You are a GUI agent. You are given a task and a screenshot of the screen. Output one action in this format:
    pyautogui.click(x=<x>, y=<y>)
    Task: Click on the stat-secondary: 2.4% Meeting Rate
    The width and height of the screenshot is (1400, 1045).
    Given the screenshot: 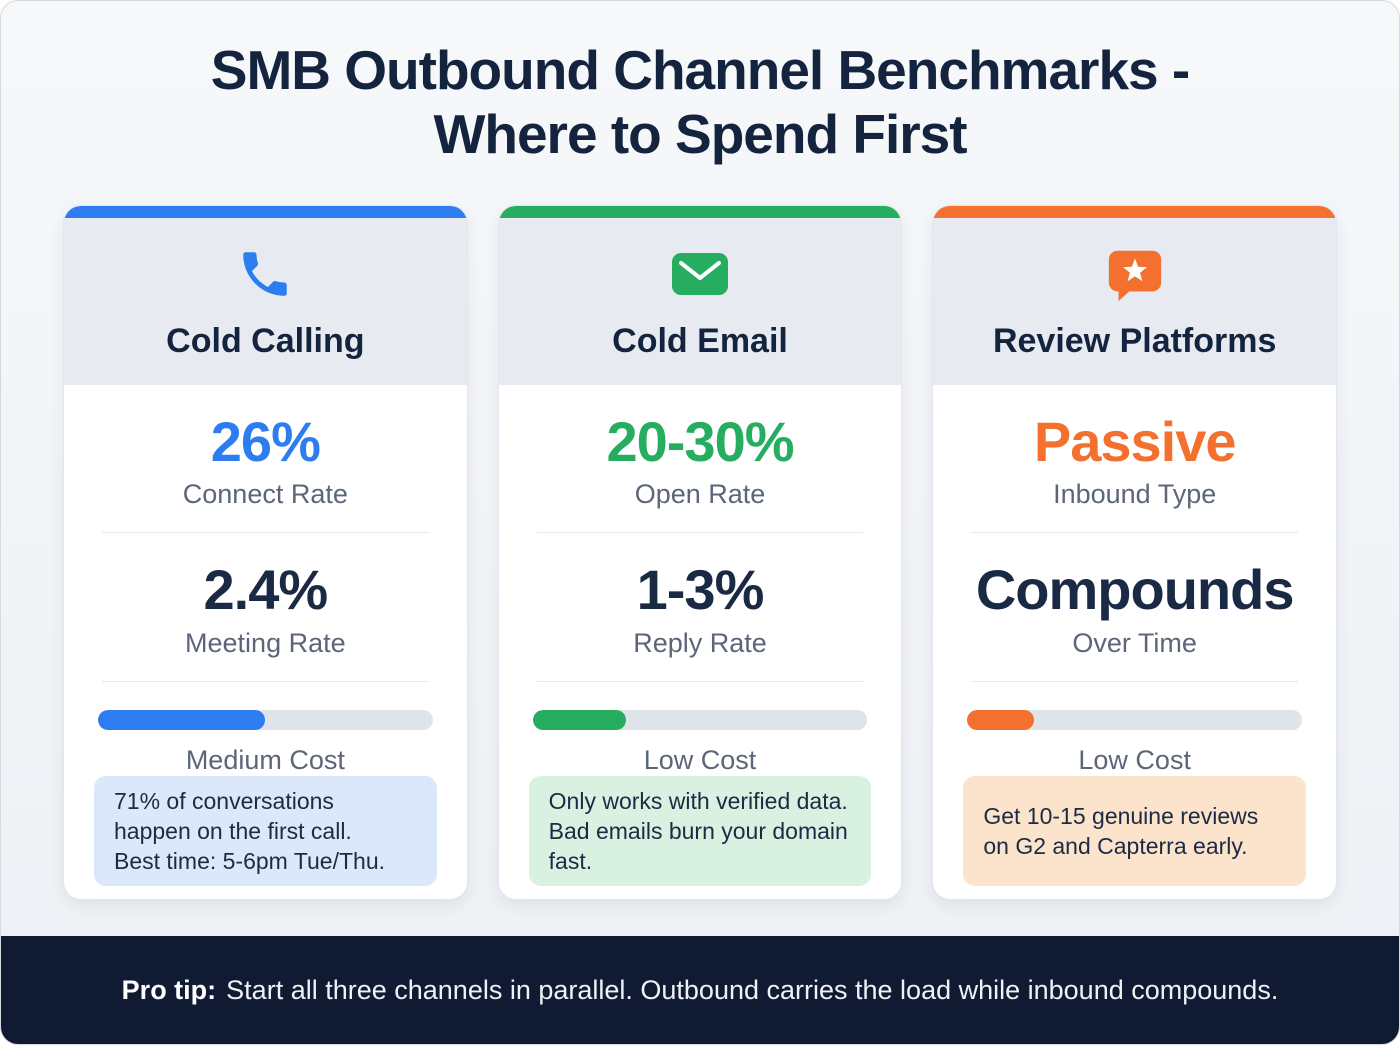 What is the action you would take?
    pyautogui.click(x=265, y=610)
    